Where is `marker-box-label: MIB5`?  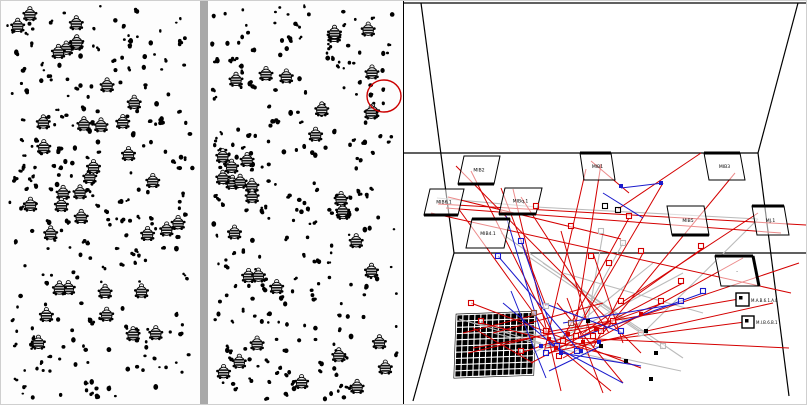 marker-box-label: MIB5 is located at coordinates (687, 221).